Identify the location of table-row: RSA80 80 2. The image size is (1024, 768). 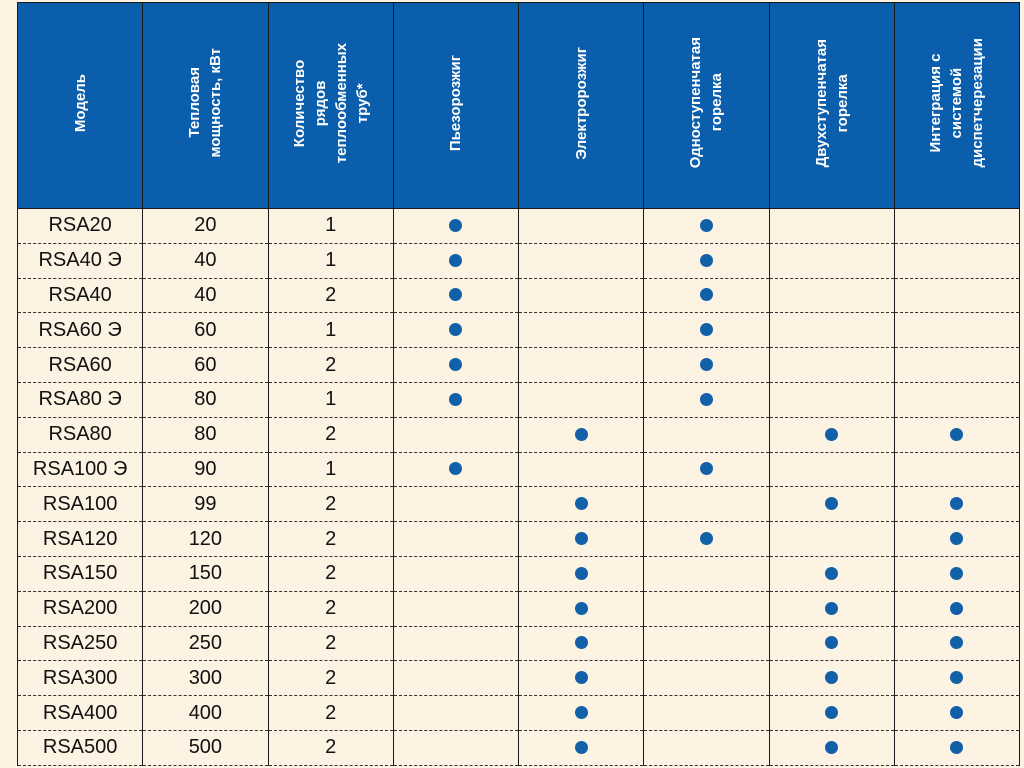
(518, 435).